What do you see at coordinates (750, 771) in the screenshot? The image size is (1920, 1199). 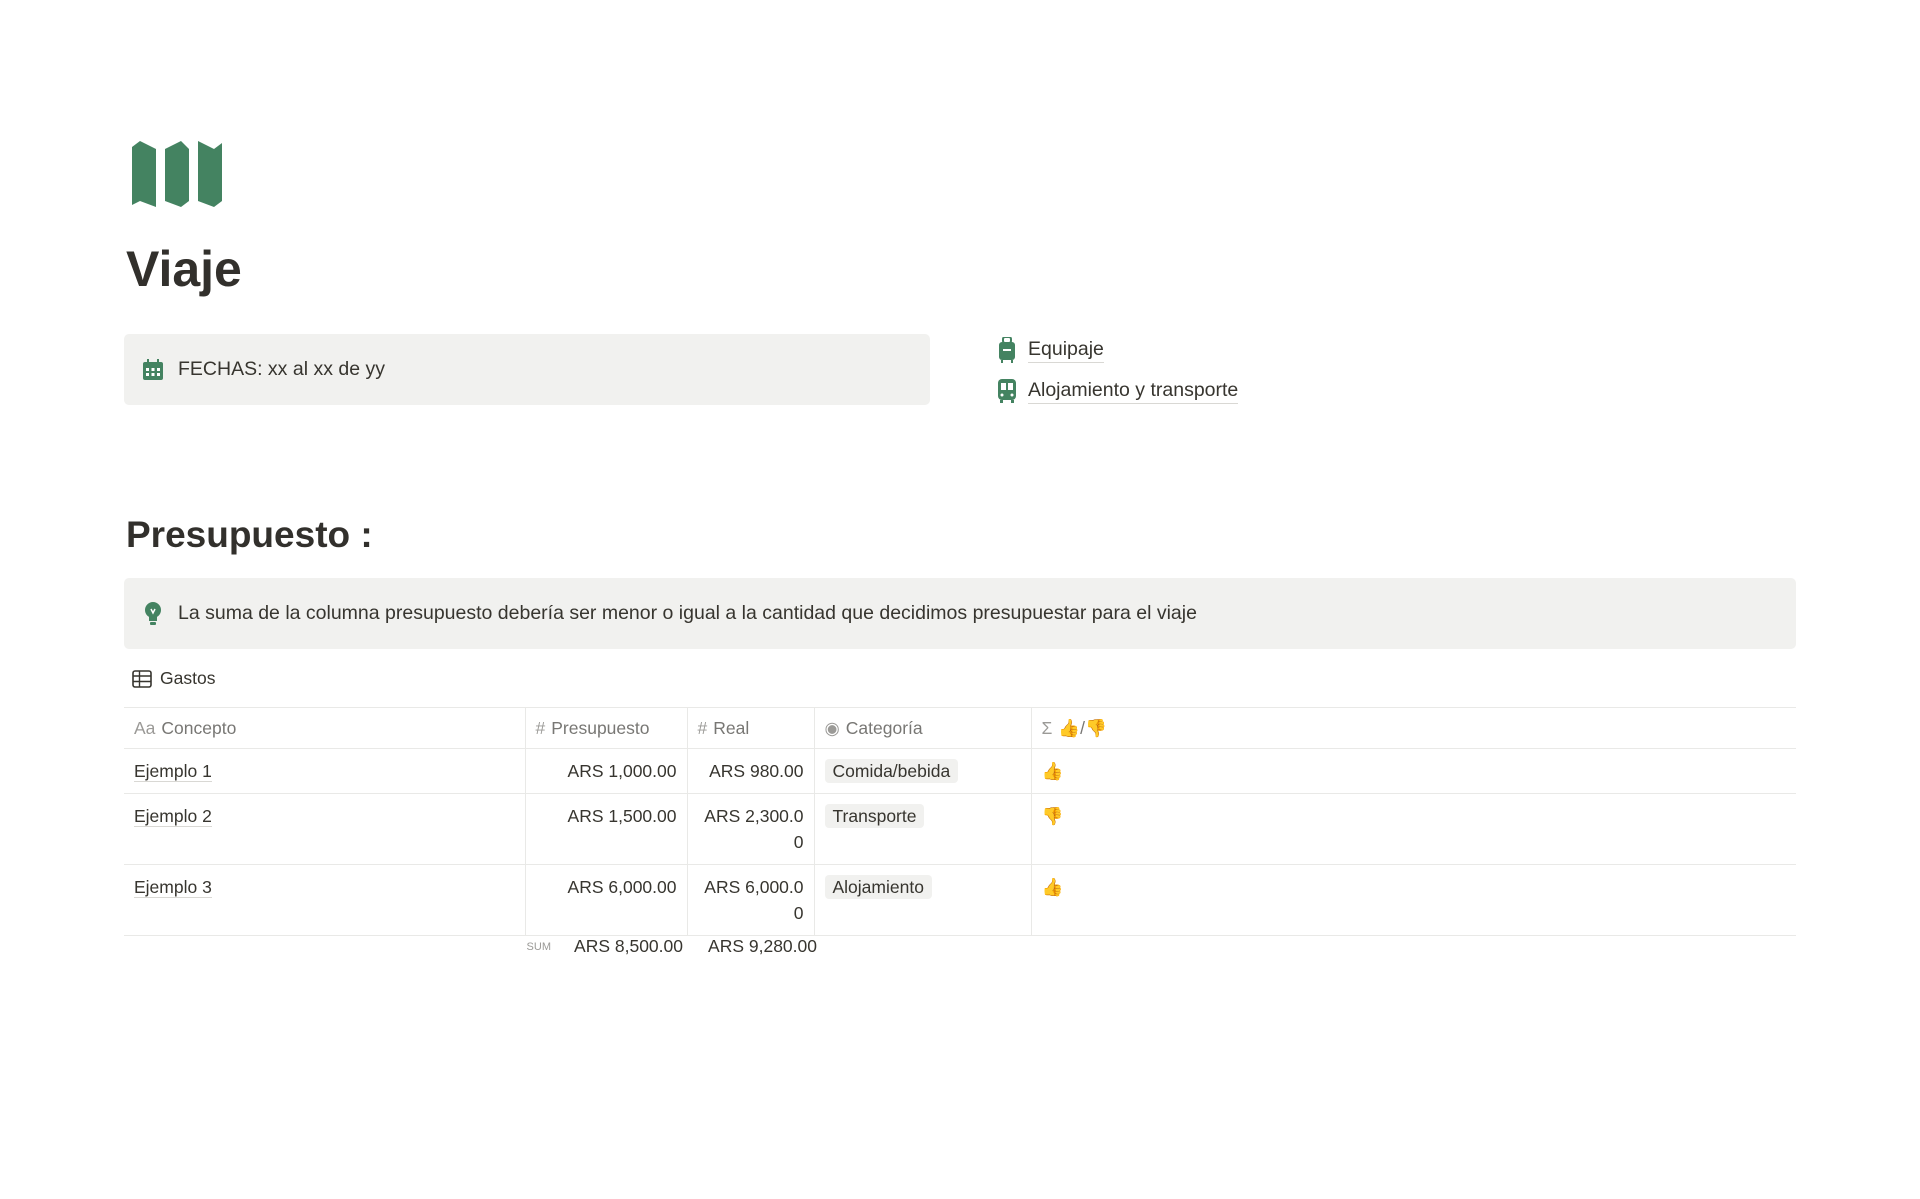 I see `real-cell: ARS 980.00` at bounding box center [750, 771].